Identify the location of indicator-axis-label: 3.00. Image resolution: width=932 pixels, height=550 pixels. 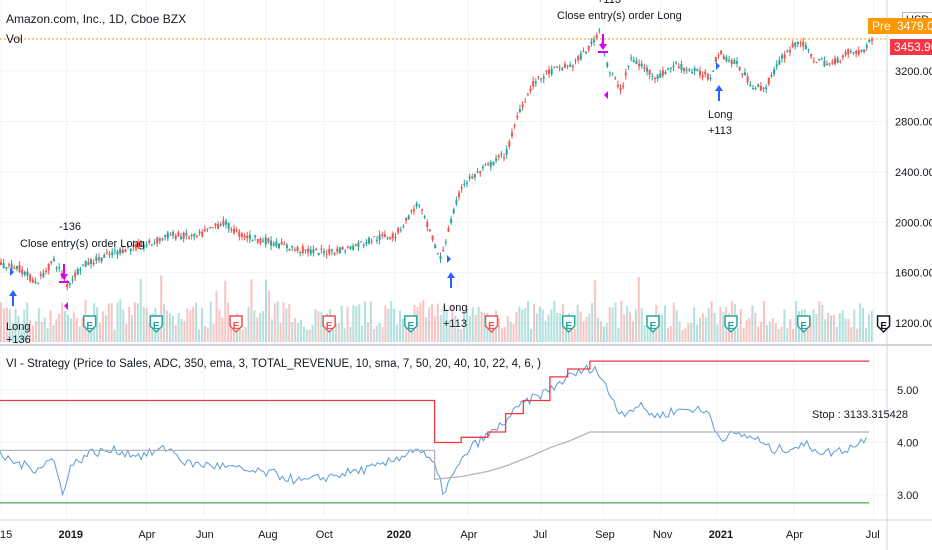
(907, 496).